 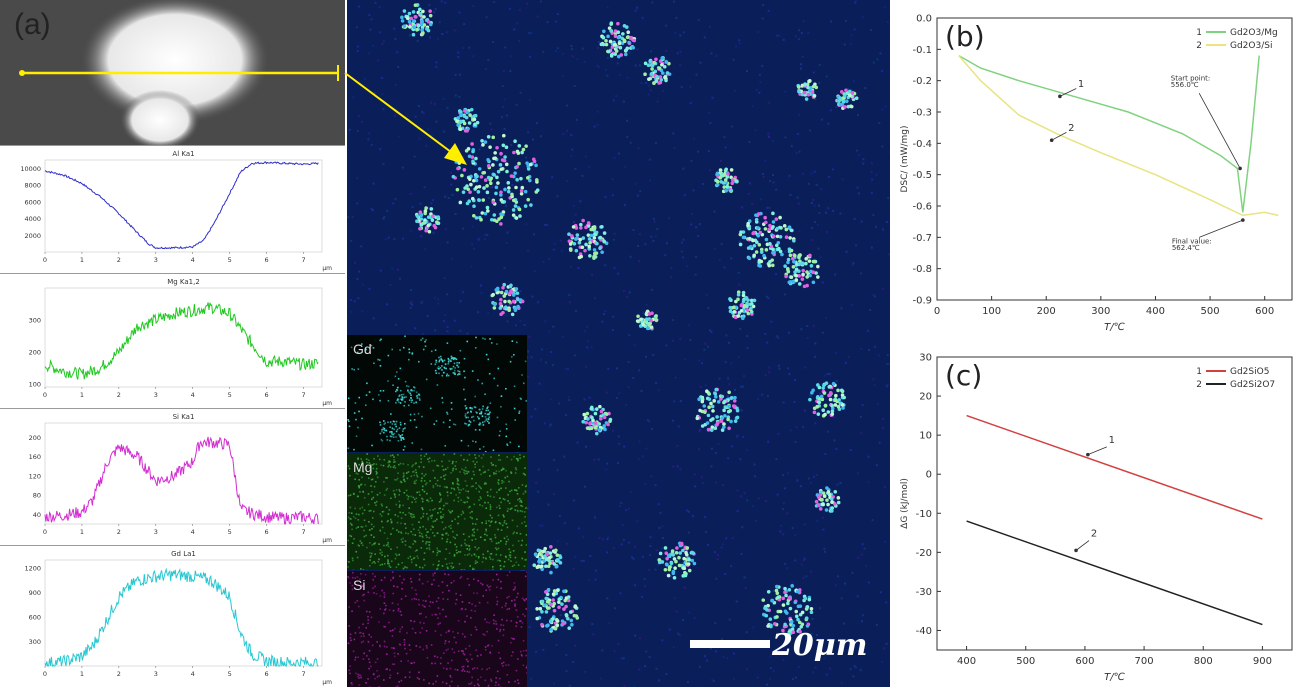 What do you see at coordinates (181, 340) in the screenshot?
I see `profile-curve` at bounding box center [181, 340].